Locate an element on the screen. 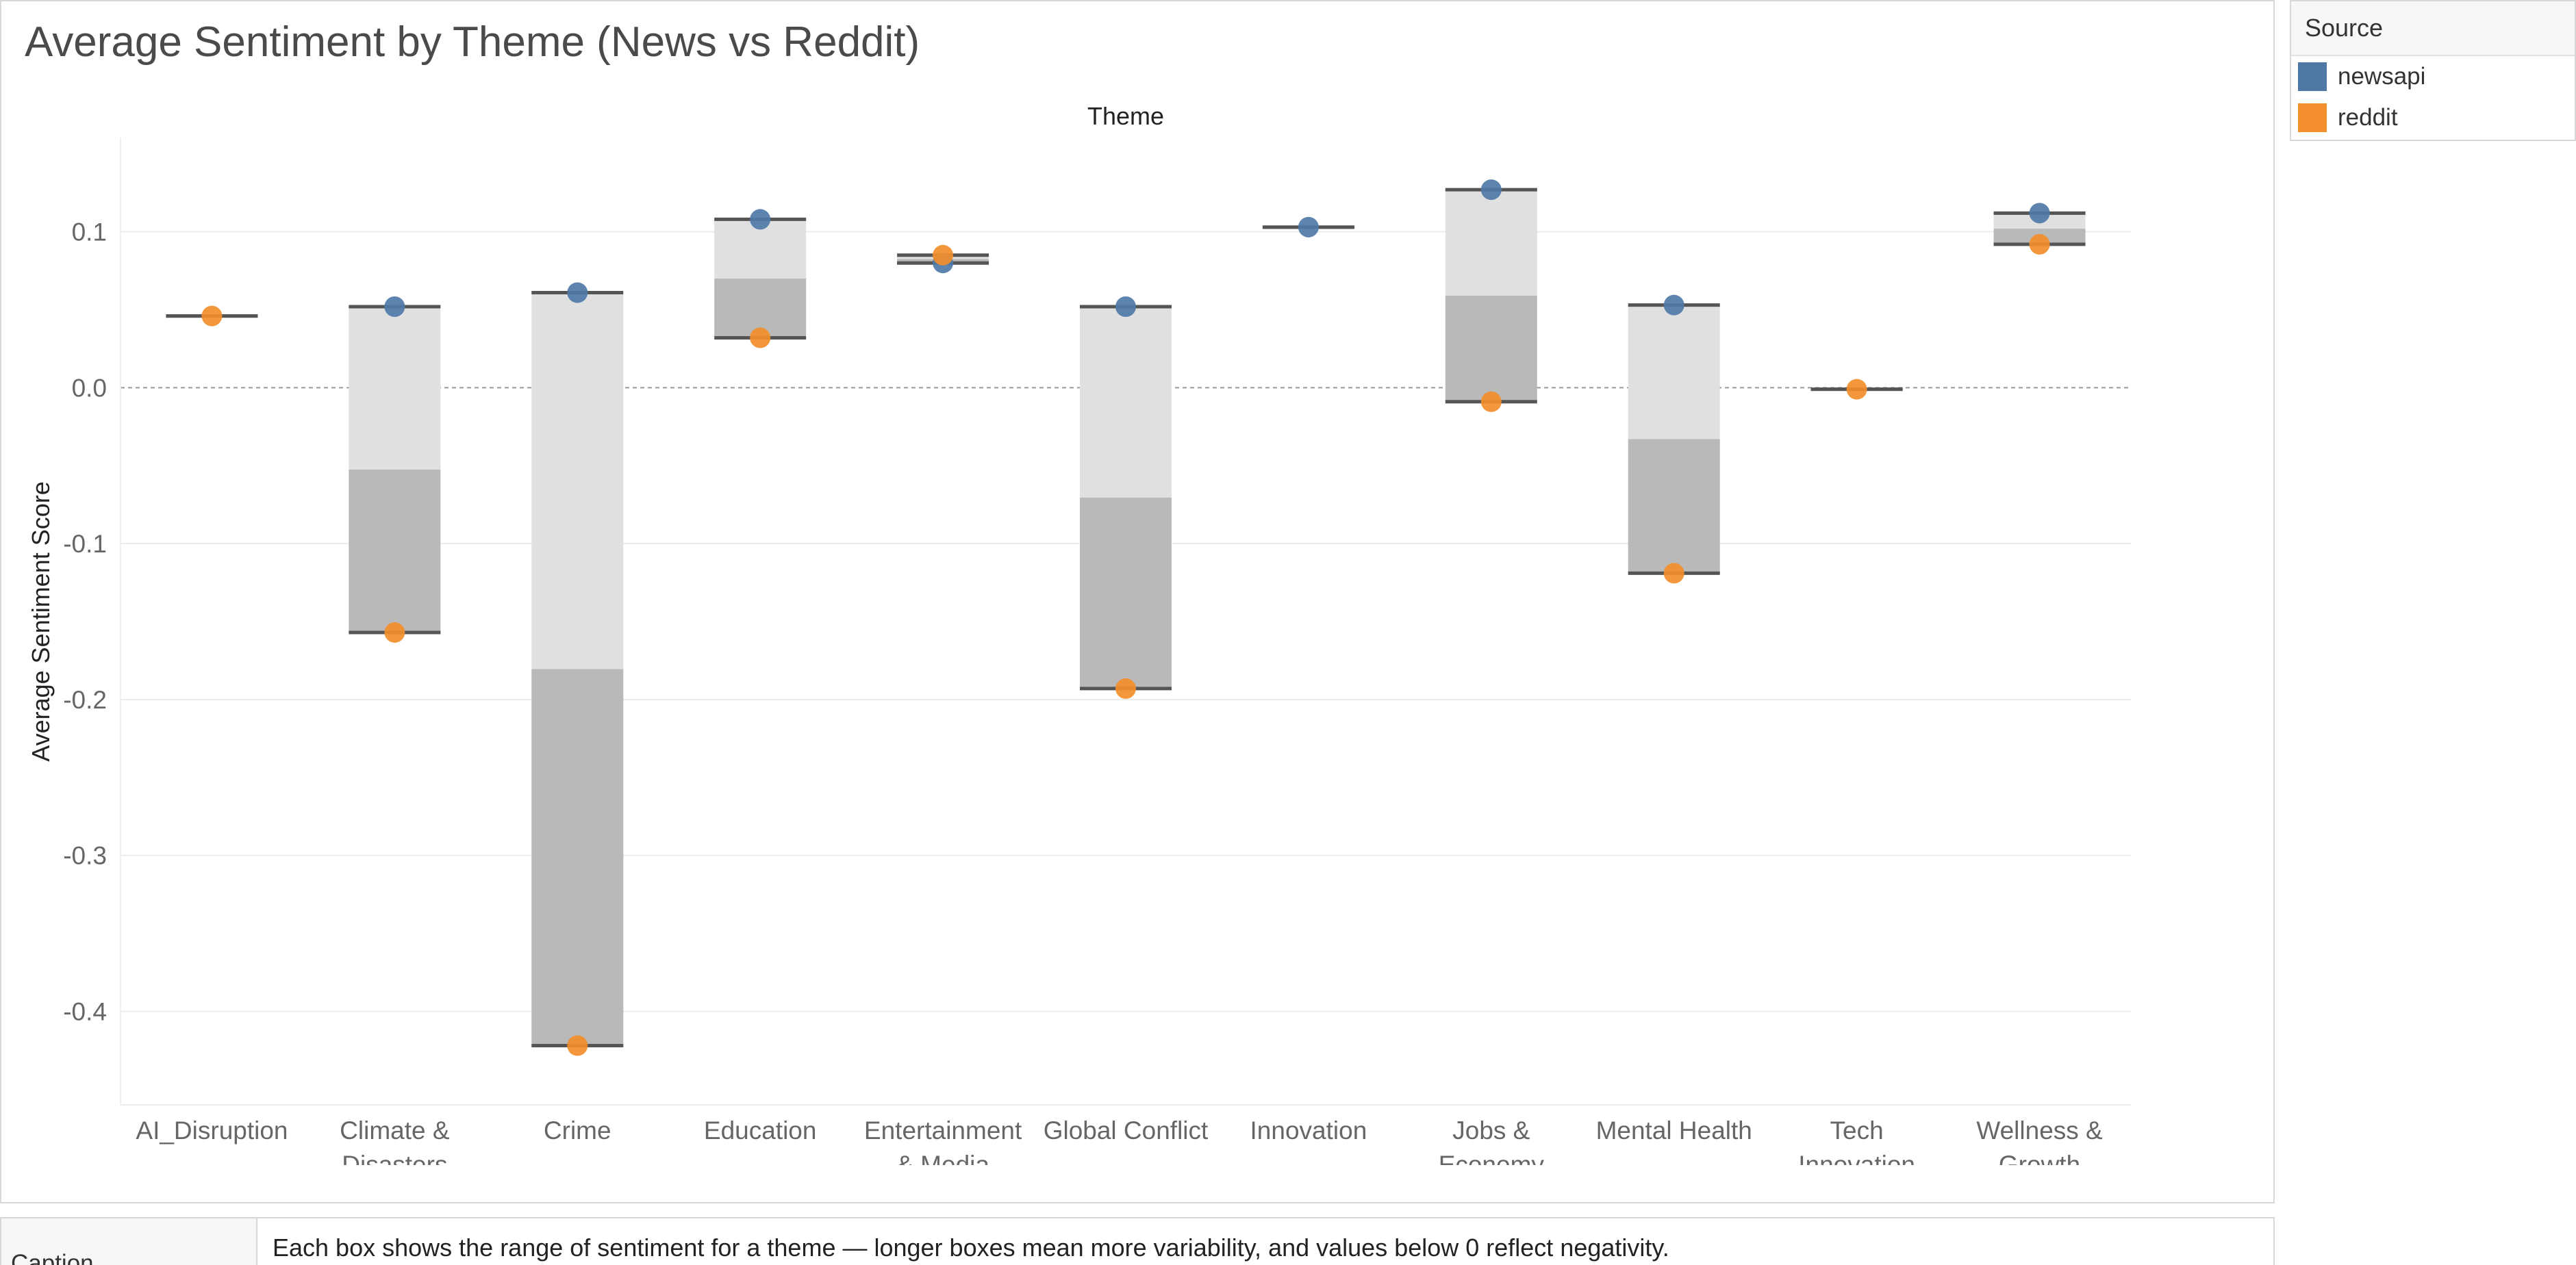 The width and height of the screenshot is (2576, 1265). x-tick-label: Tech is located at coordinates (1857, 1130).